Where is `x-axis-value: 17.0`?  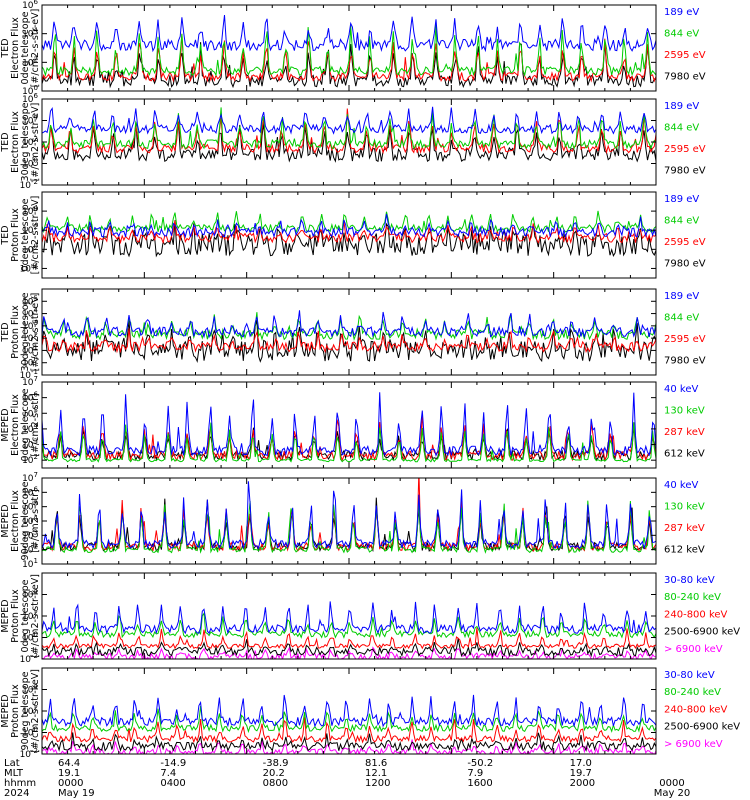 x-axis-value: 17.0 is located at coordinates (581, 763).